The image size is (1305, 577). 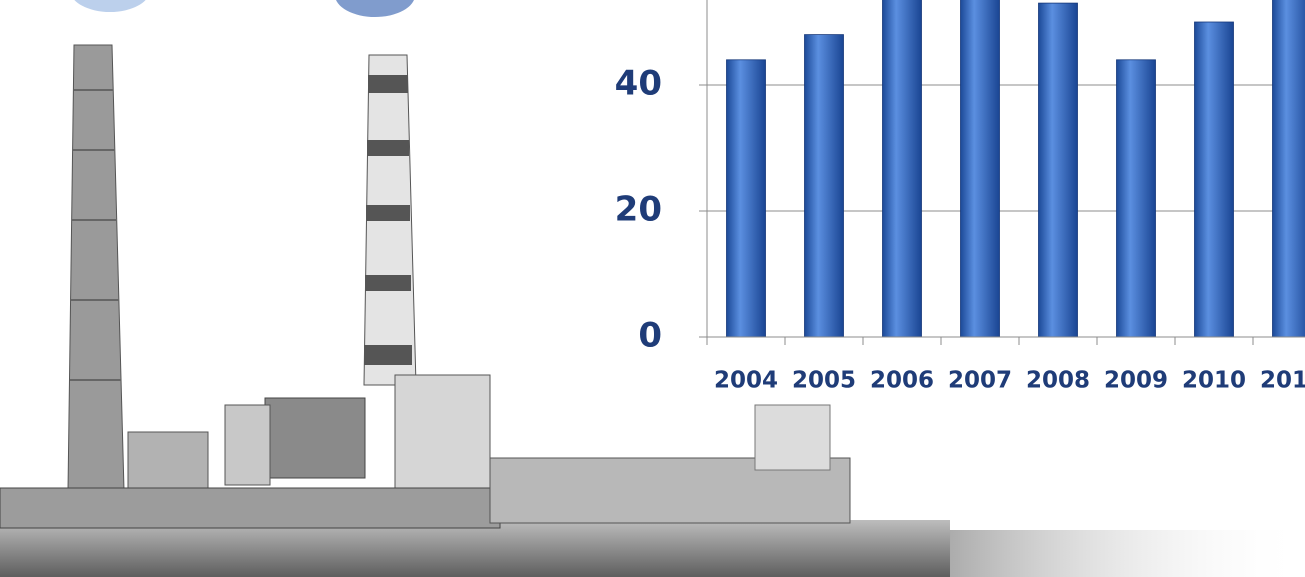 What do you see at coordinates (650, 336) in the screenshot?
I see `y-tick-label: 0` at bounding box center [650, 336].